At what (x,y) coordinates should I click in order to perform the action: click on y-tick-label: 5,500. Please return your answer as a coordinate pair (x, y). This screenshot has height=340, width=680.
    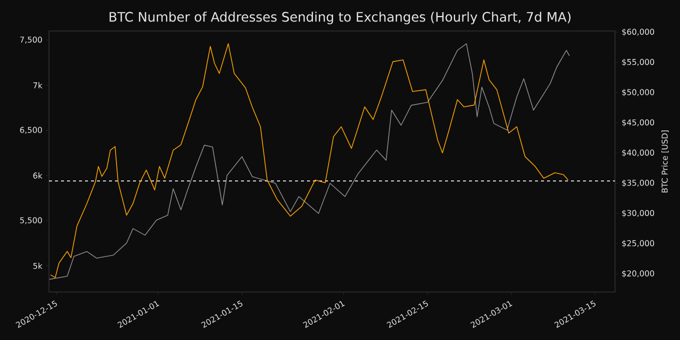
    Looking at the image, I should click on (31, 220).